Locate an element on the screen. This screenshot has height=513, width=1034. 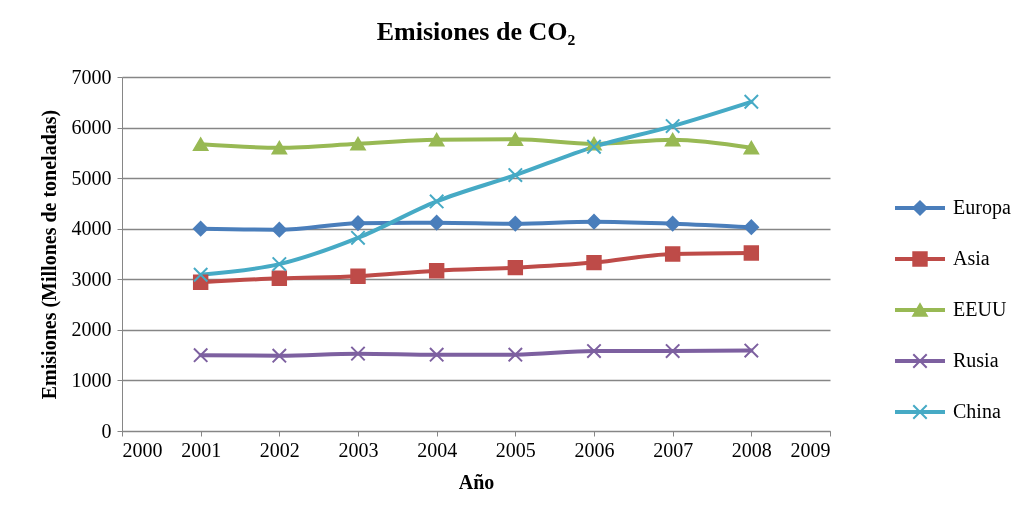
x-axis-title: Año is located at coordinates (476, 481).